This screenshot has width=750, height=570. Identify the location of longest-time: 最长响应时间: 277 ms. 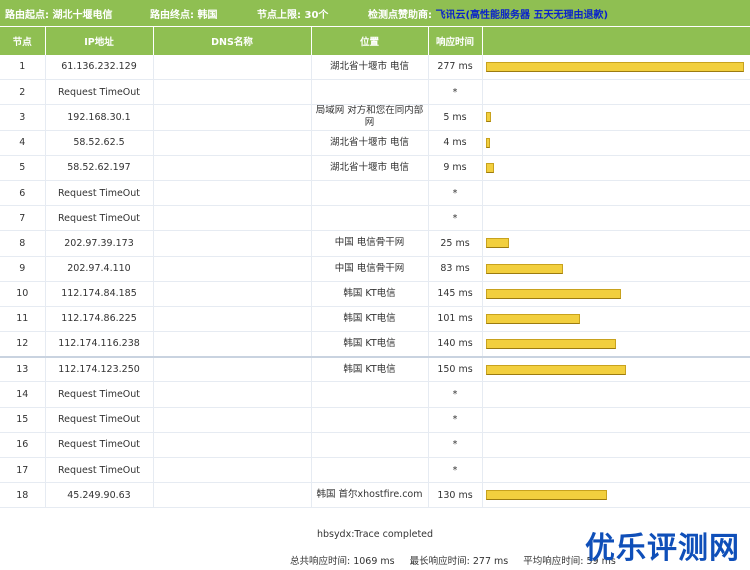
(459, 561).